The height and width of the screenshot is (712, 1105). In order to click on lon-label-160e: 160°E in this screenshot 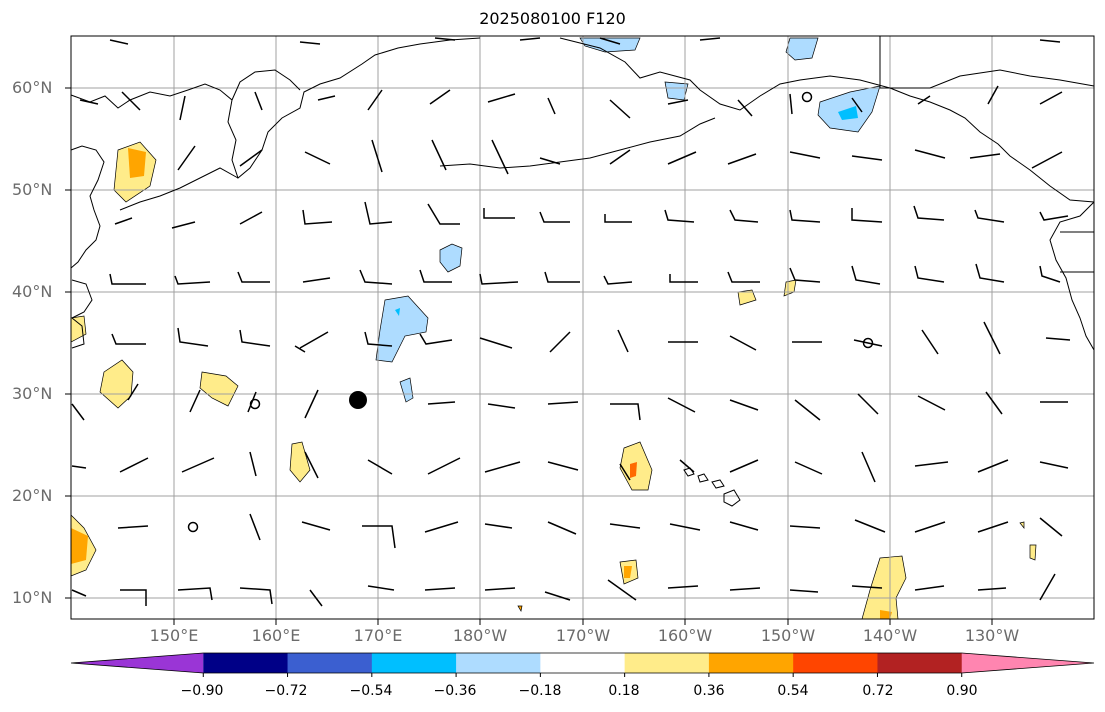, I will do `click(276, 635)`.